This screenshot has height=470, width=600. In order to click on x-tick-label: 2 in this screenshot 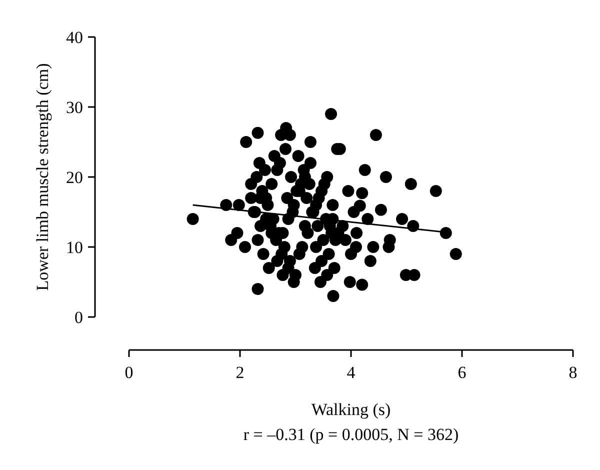, I will do `click(240, 372)`.